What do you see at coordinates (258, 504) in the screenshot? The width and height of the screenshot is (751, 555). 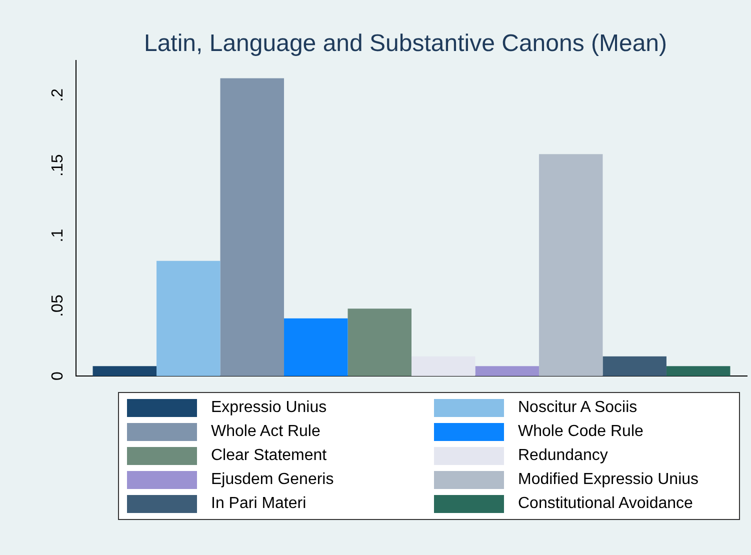 I see `legend-label: In Pari Materi` at bounding box center [258, 504].